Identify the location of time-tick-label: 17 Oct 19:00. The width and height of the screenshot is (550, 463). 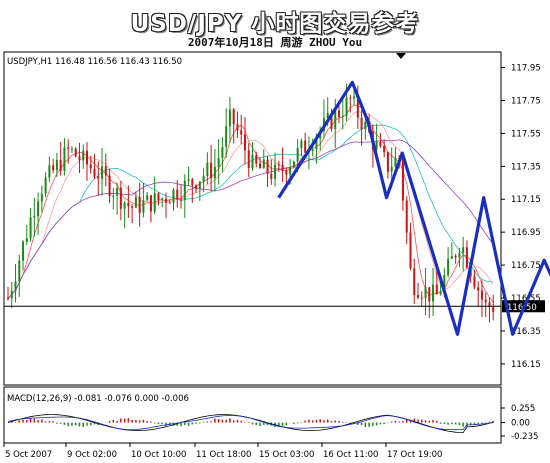
(414, 455).